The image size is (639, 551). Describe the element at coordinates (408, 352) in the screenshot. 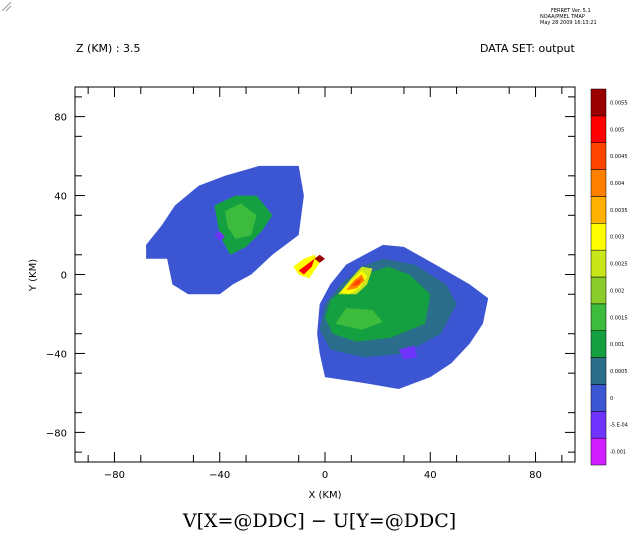

I see `region-east-blob-purple` at that location.